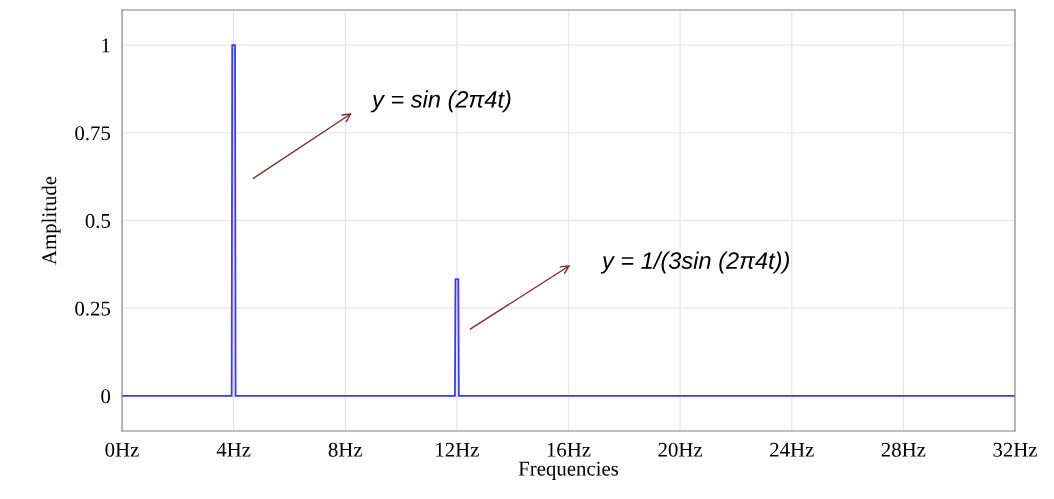 Image resolution: width=1054 pixels, height=499 pixels. What do you see at coordinates (457, 449) in the screenshot?
I see `x-tick-label: 12Hz` at bounding box center [457, 449].